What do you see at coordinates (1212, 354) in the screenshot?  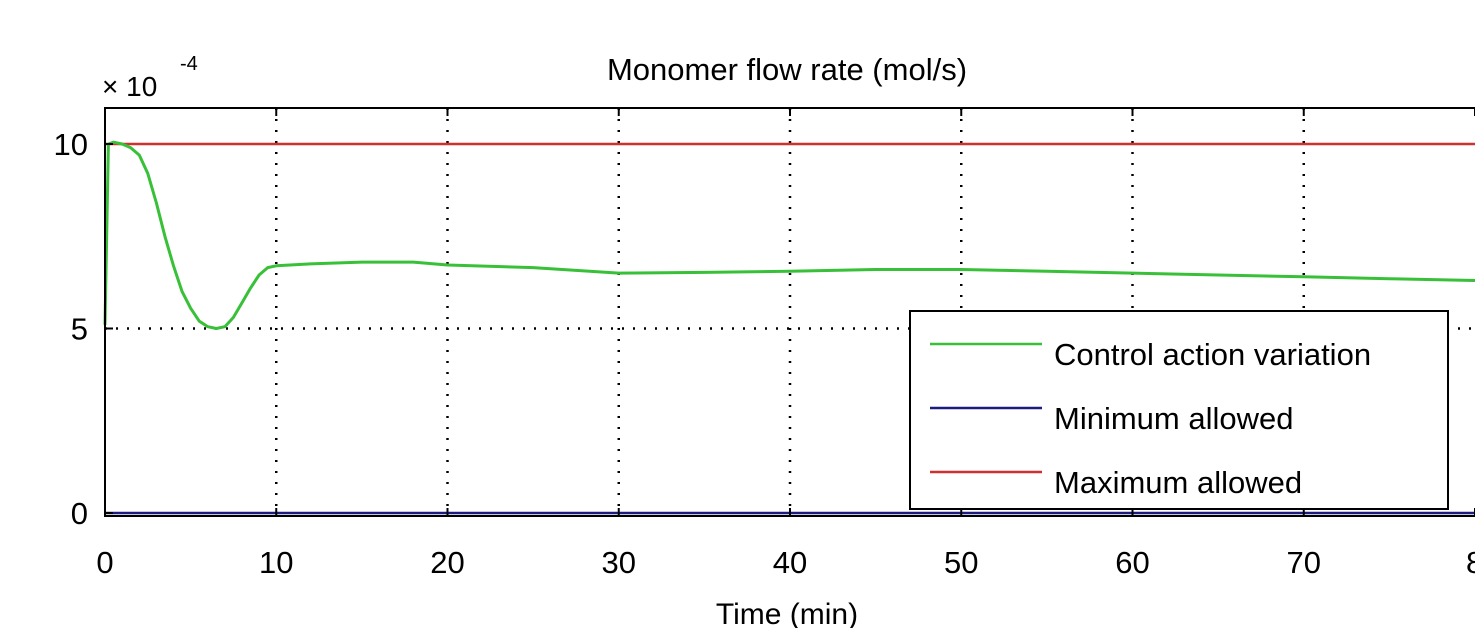 I see `legend-label-control-action-variation: Control action variation` at bounding box center [1212, 354].